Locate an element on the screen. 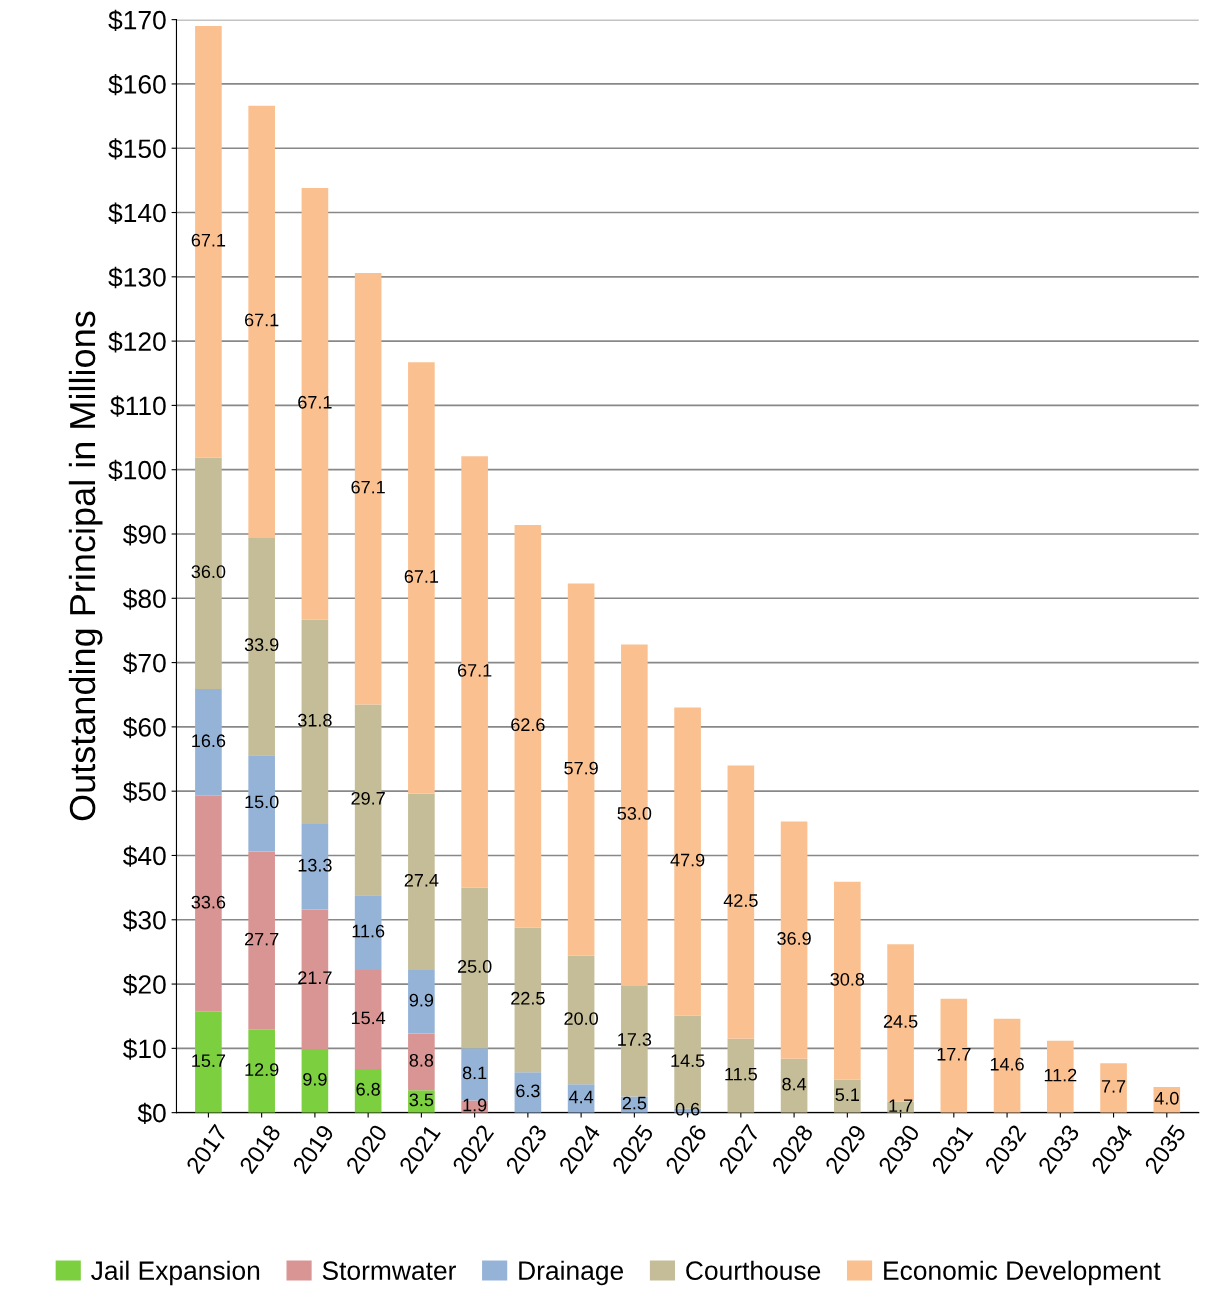  data-label: 17.7 is located at coordinates (954, 1054).